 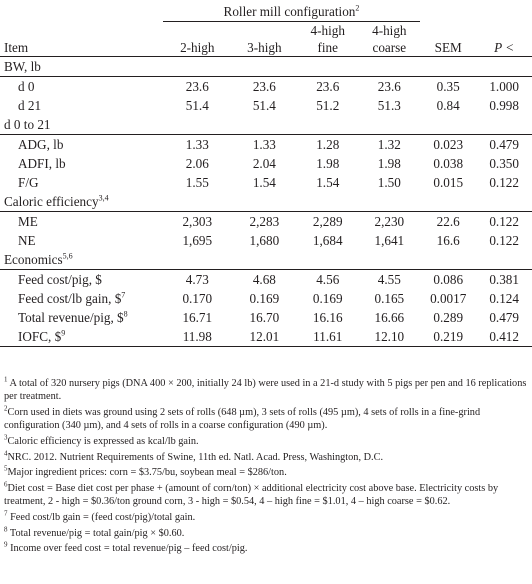 What do you see at coordinates (197, 47) in the screenshot?
I see `col-header-2-high: 2-high` at bounding box center [197, 47].